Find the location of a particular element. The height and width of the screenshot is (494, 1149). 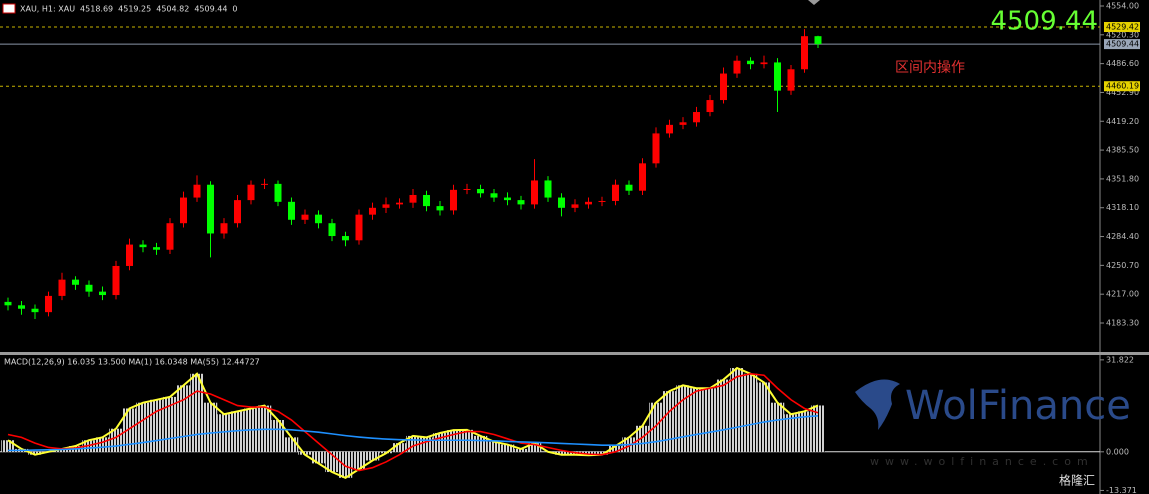

header-text: 0 is located at coordinates (234, 9).